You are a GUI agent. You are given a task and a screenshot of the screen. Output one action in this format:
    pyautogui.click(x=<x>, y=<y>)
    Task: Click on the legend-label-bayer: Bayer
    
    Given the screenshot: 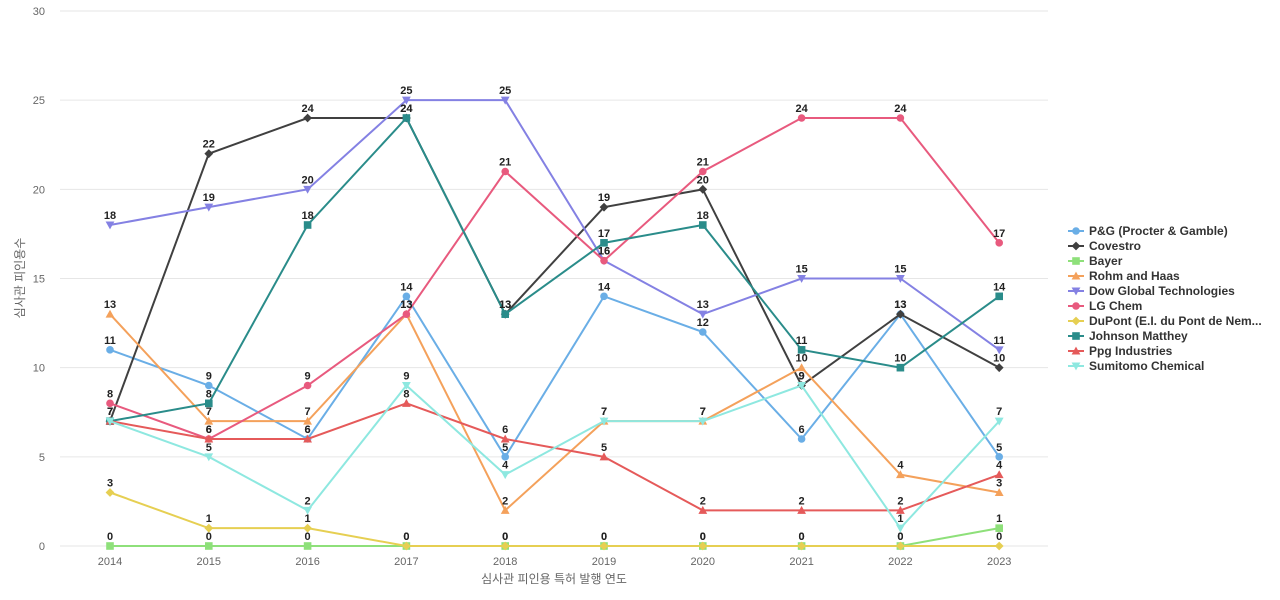 What is the action you would take?
    pyautogui.click(x=1106, y=261)
    